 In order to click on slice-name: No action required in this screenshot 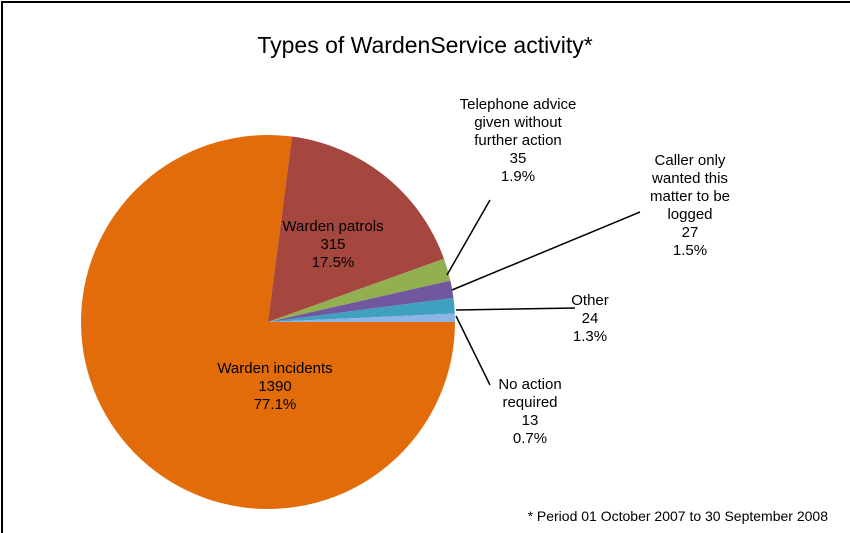, I will do `click(530, 393)`.